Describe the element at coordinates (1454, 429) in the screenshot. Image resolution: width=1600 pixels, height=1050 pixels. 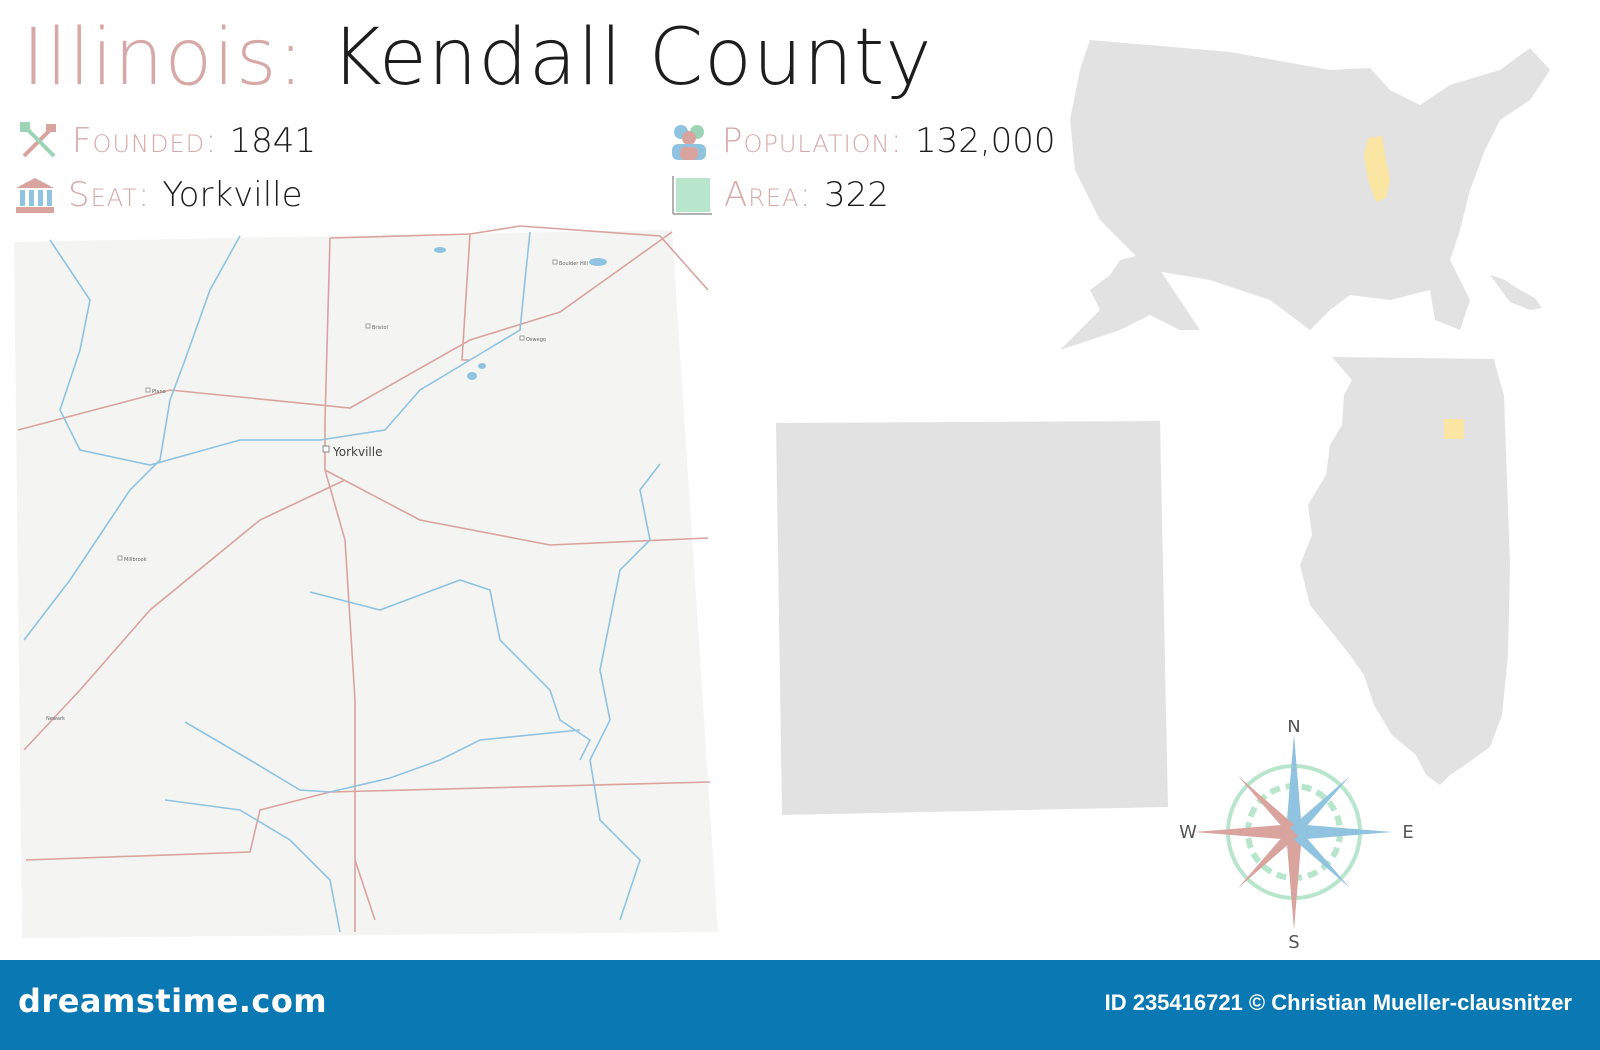
I see `kendall-highlight` at that location.